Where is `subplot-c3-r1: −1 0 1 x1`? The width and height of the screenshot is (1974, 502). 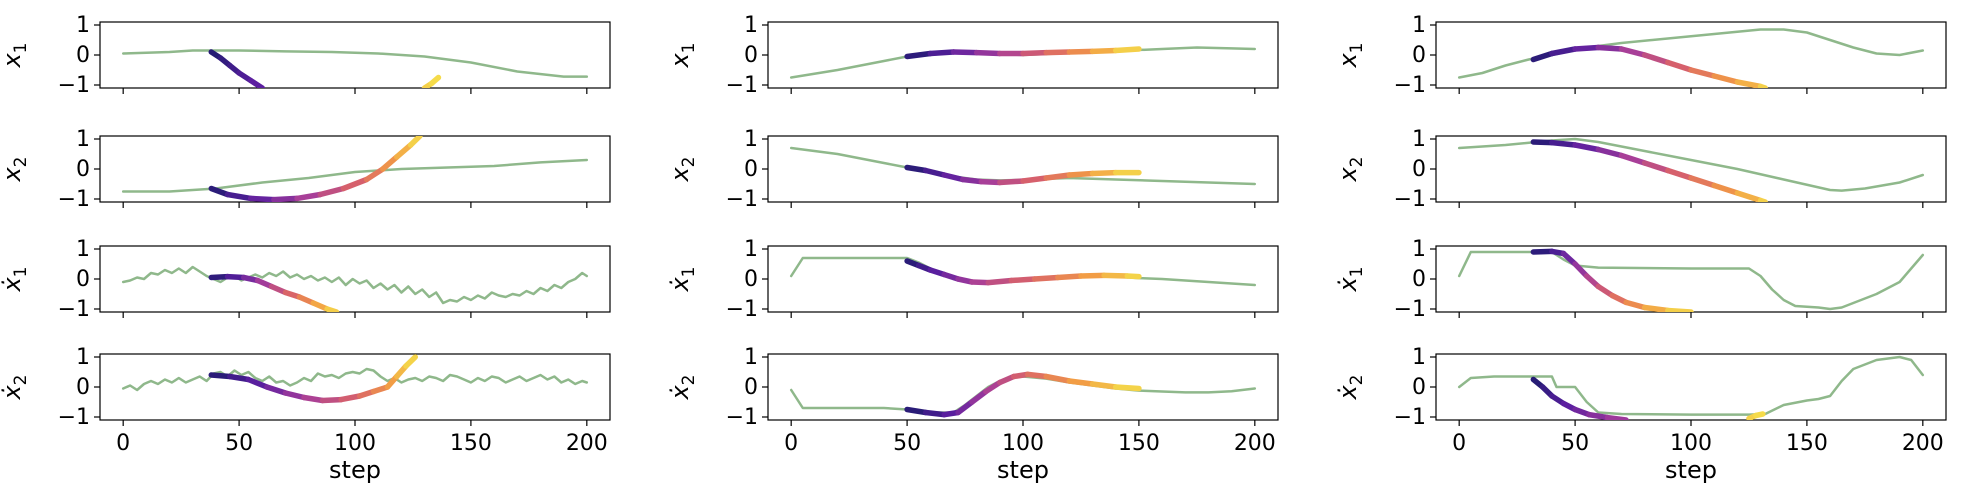
subplot-c3-r1: −1 0 1 x1 is located at coordinates (1640, 55).